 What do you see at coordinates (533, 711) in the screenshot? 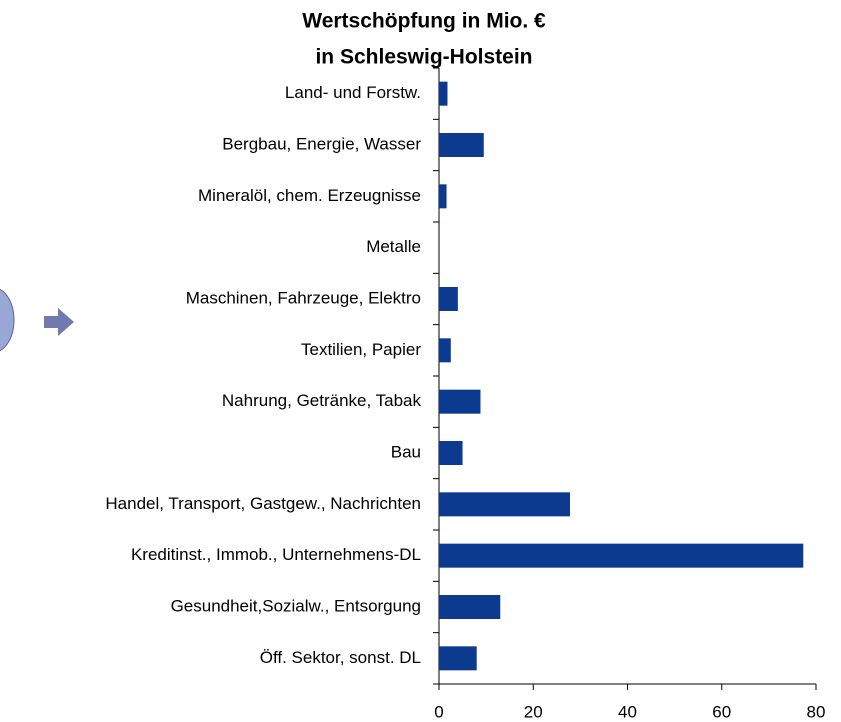
I see `x-tick-label: 20` at bounding box center [533, 711].